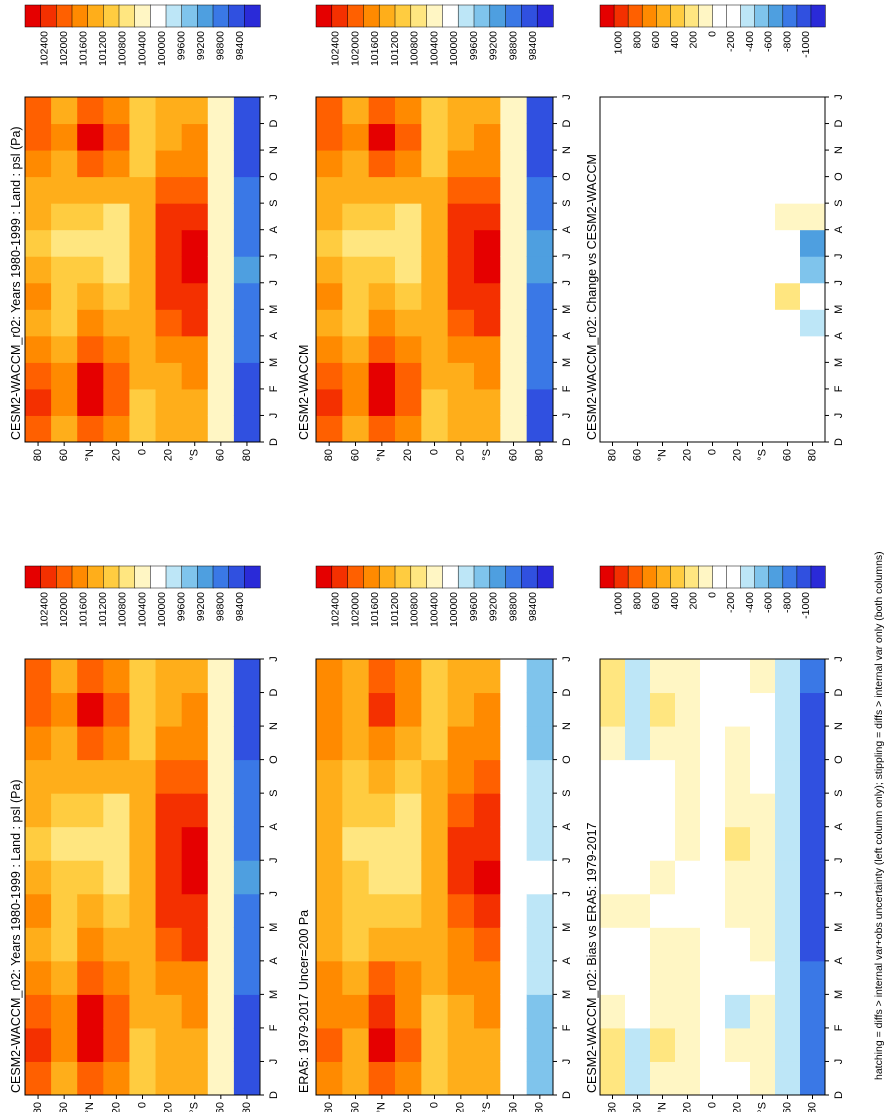 The image size is (887, 1112). What do you see at coordinates (712, 34) in the screenshot?
I see `colorbar-label: 0` at bounding box center [712, 34].